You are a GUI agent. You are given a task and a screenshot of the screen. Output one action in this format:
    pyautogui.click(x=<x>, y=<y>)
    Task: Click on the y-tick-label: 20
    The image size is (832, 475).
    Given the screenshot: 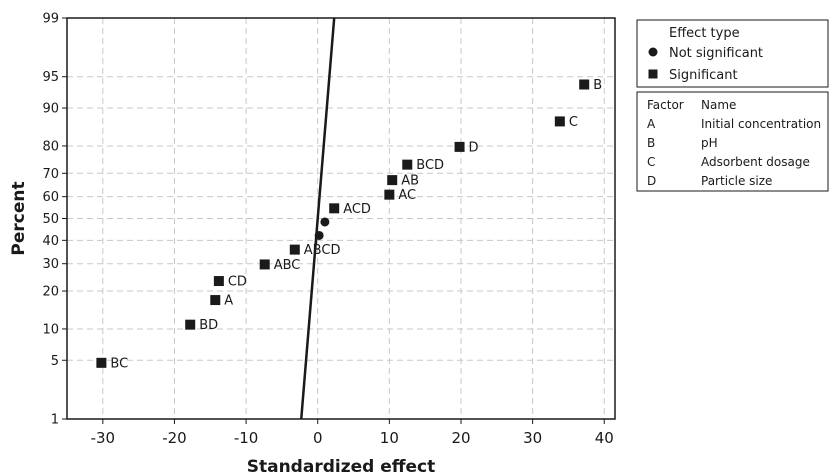 What is the action you would take?
    pyautogui.click(x=50, y=292)
    